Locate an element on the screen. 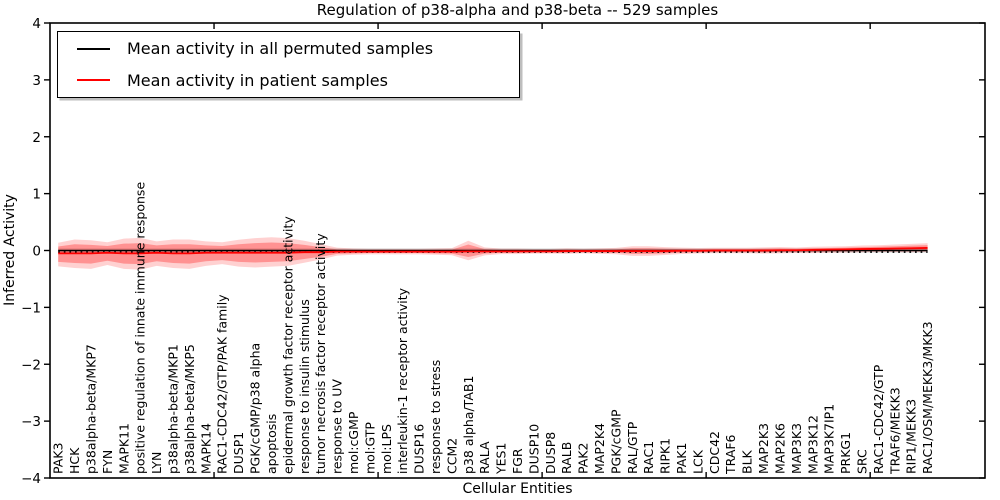 This screenshot has height=500, width=1000. y-tick-label: −3 is located at coordinates (31, 422).